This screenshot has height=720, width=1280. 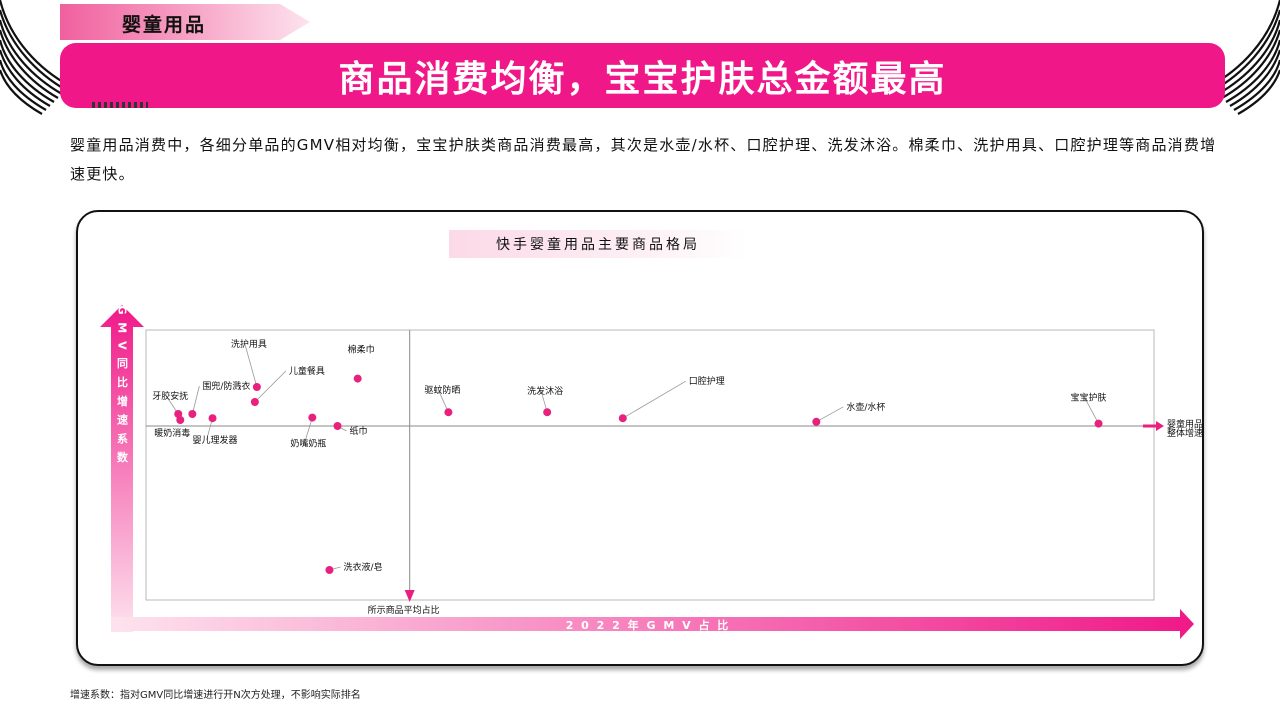 What do you see at coordinates (545, 391) in the screenshot?
I see `scatter-point-label: 洗发沐浴` at bounding box center [545, 391].